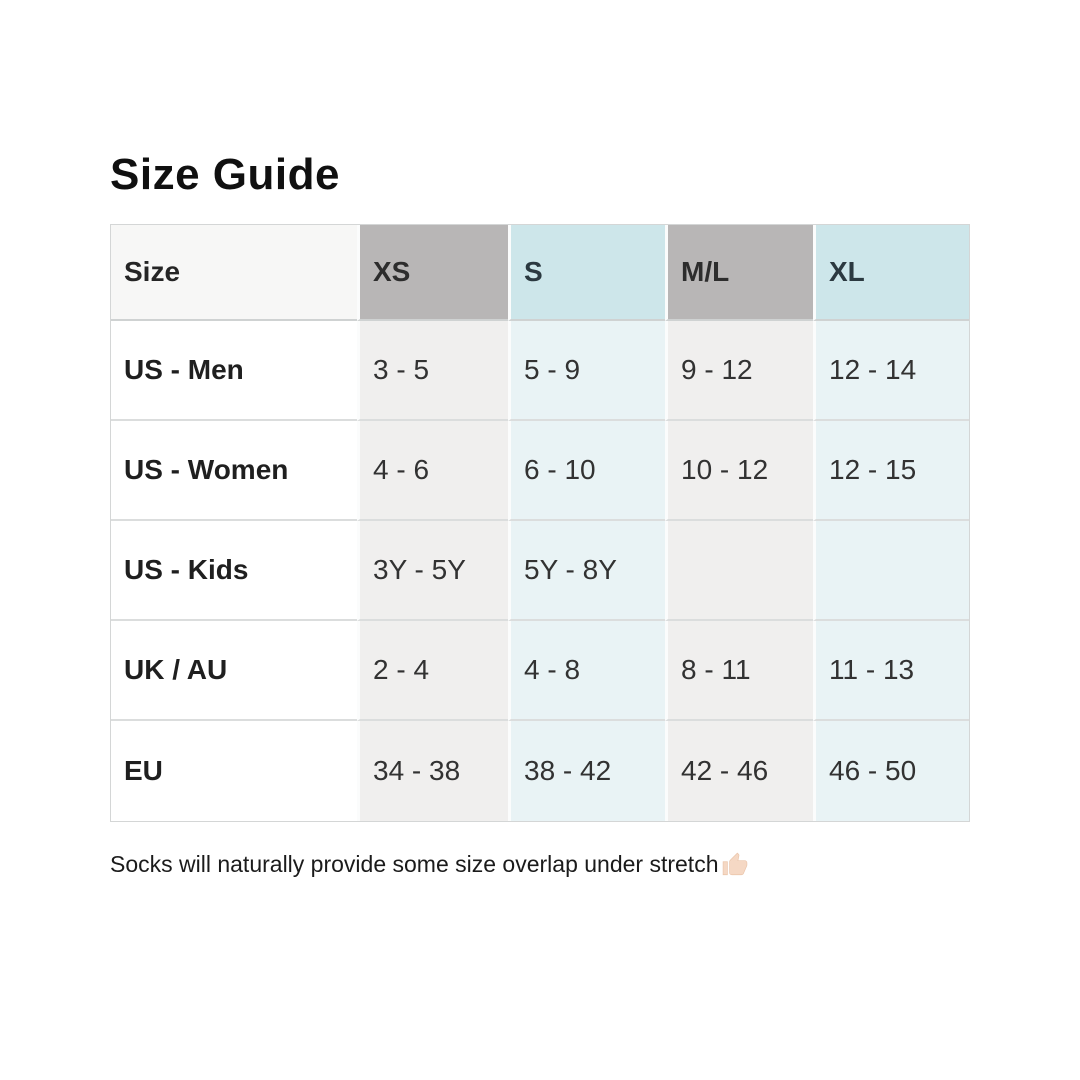 Image resolution: width=1080 pixels, height=1080 pixels. Describe the element at coordinates (432, 671) in the screenshot. I see `cell-uk-au-xs: 2 - 4` at that location.